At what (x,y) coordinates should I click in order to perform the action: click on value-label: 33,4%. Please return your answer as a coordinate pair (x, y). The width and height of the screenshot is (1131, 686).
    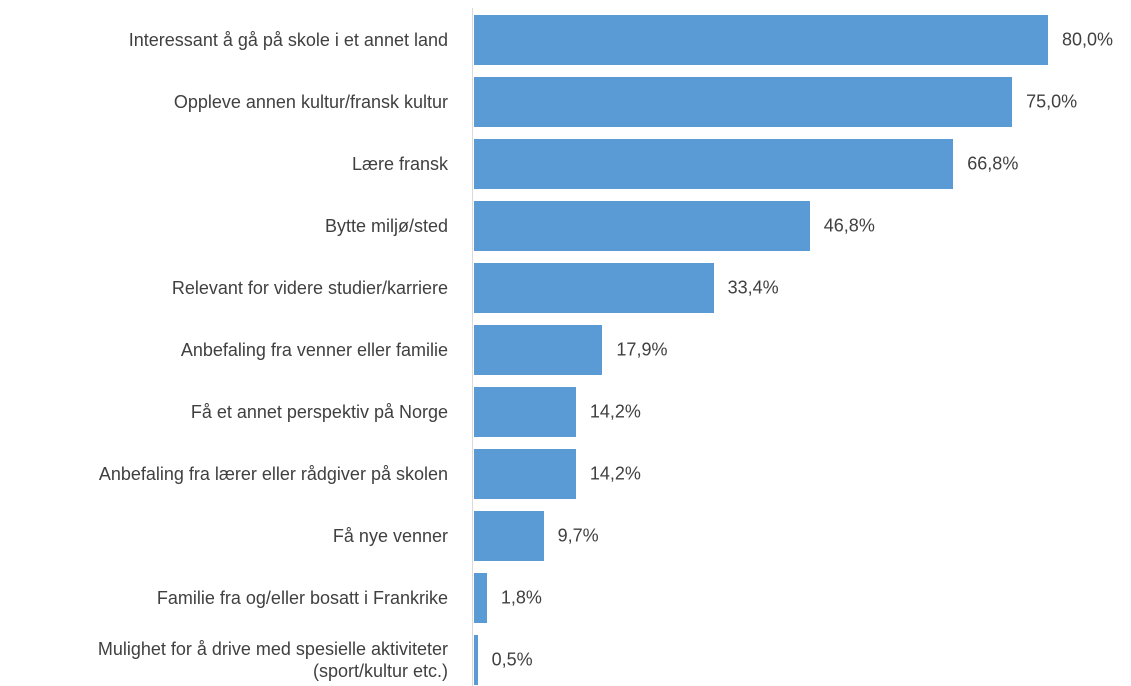
    Looking at the image, I should click on (753, 287).